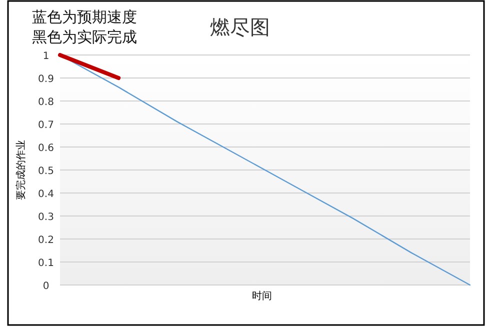 The height and width of the screenshot is (330, 487). I want to click on y-tick-label: 0.7, so click(46, 125).